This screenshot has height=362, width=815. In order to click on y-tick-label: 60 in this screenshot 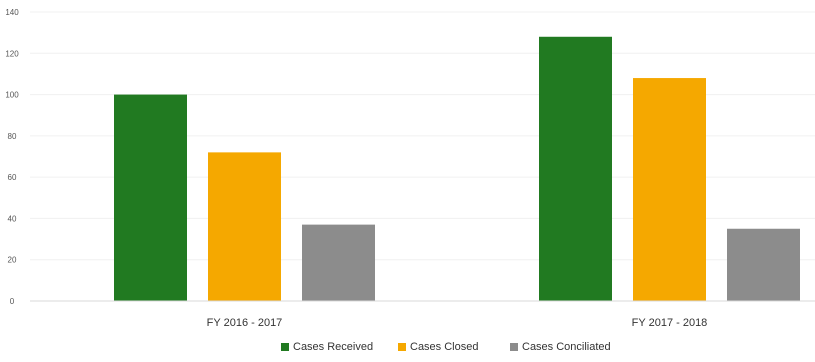, I will do `click(12, 177)`.